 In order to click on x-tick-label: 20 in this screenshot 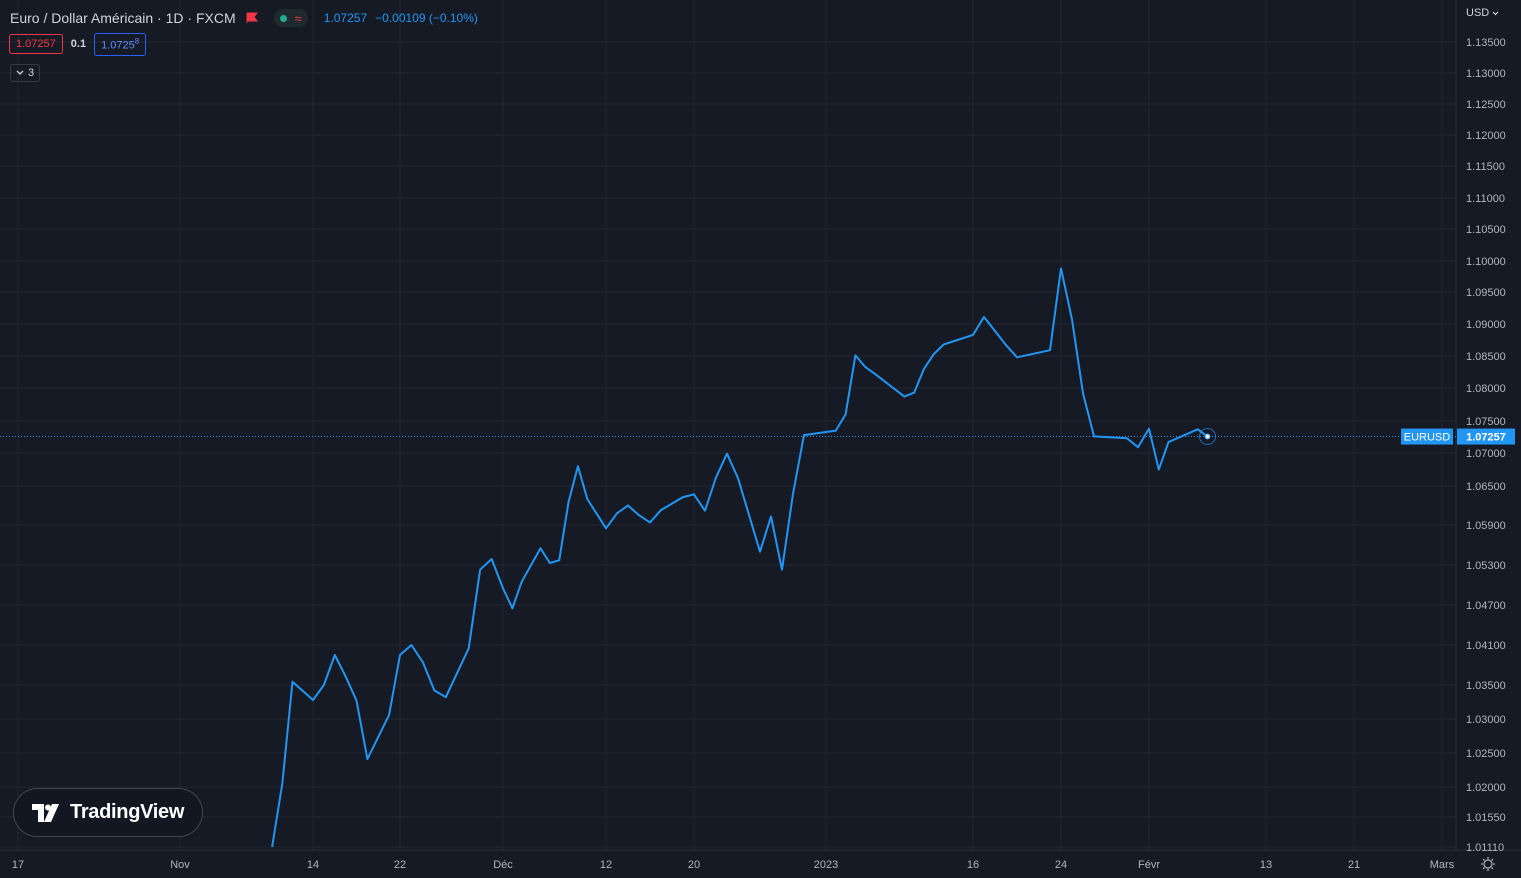, I will do `click(694, 865)`.